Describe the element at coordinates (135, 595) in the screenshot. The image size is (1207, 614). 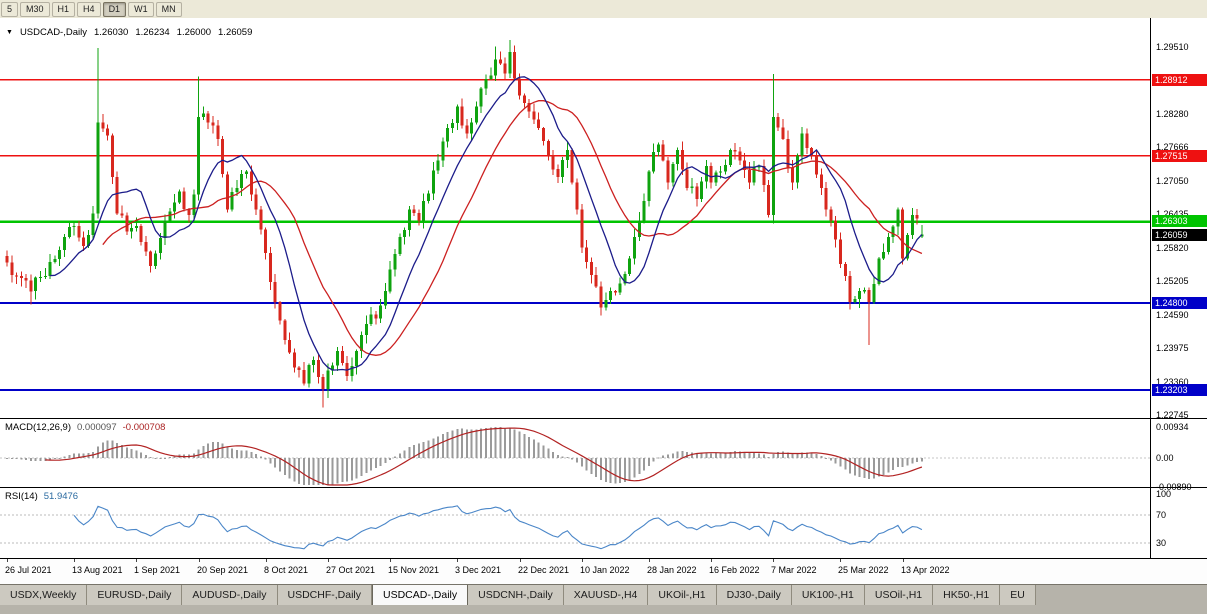
I see `symbol-tab-eurusd-daily: EURUSD-,Daily` at that location.